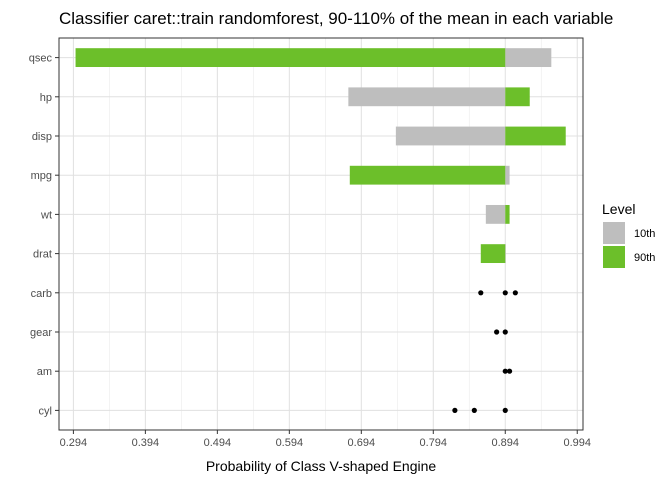 The width and height of the screenshot is (672, 480). Describe the element at coordinates (614, 257) in the screenshot. I see `legend-key-90th` at that location.